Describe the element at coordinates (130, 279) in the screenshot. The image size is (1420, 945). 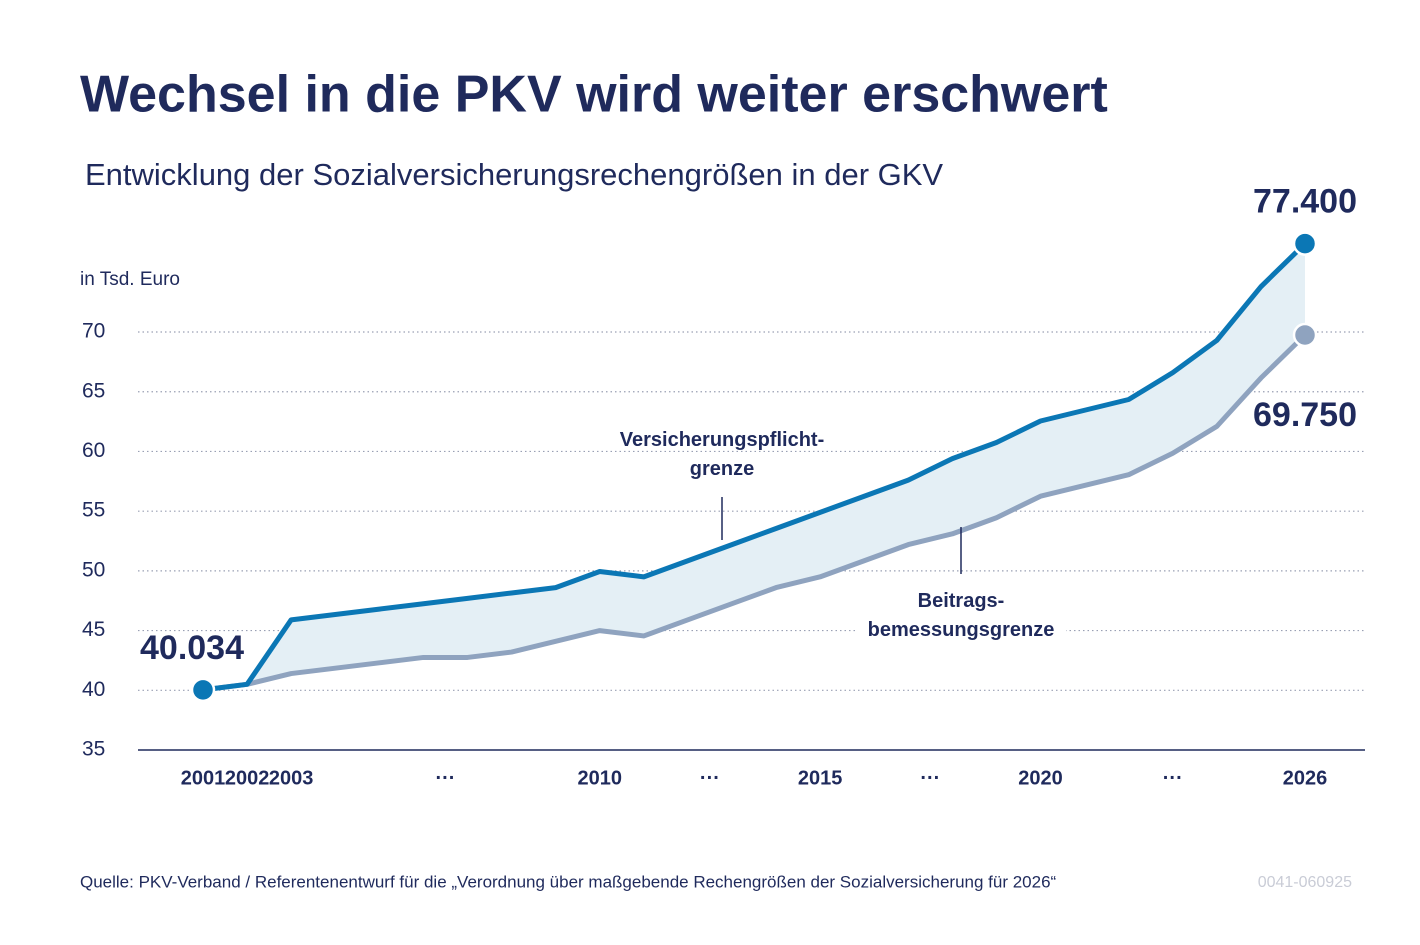
I see `y-axis-label: in Tsd. Euro` at that location.